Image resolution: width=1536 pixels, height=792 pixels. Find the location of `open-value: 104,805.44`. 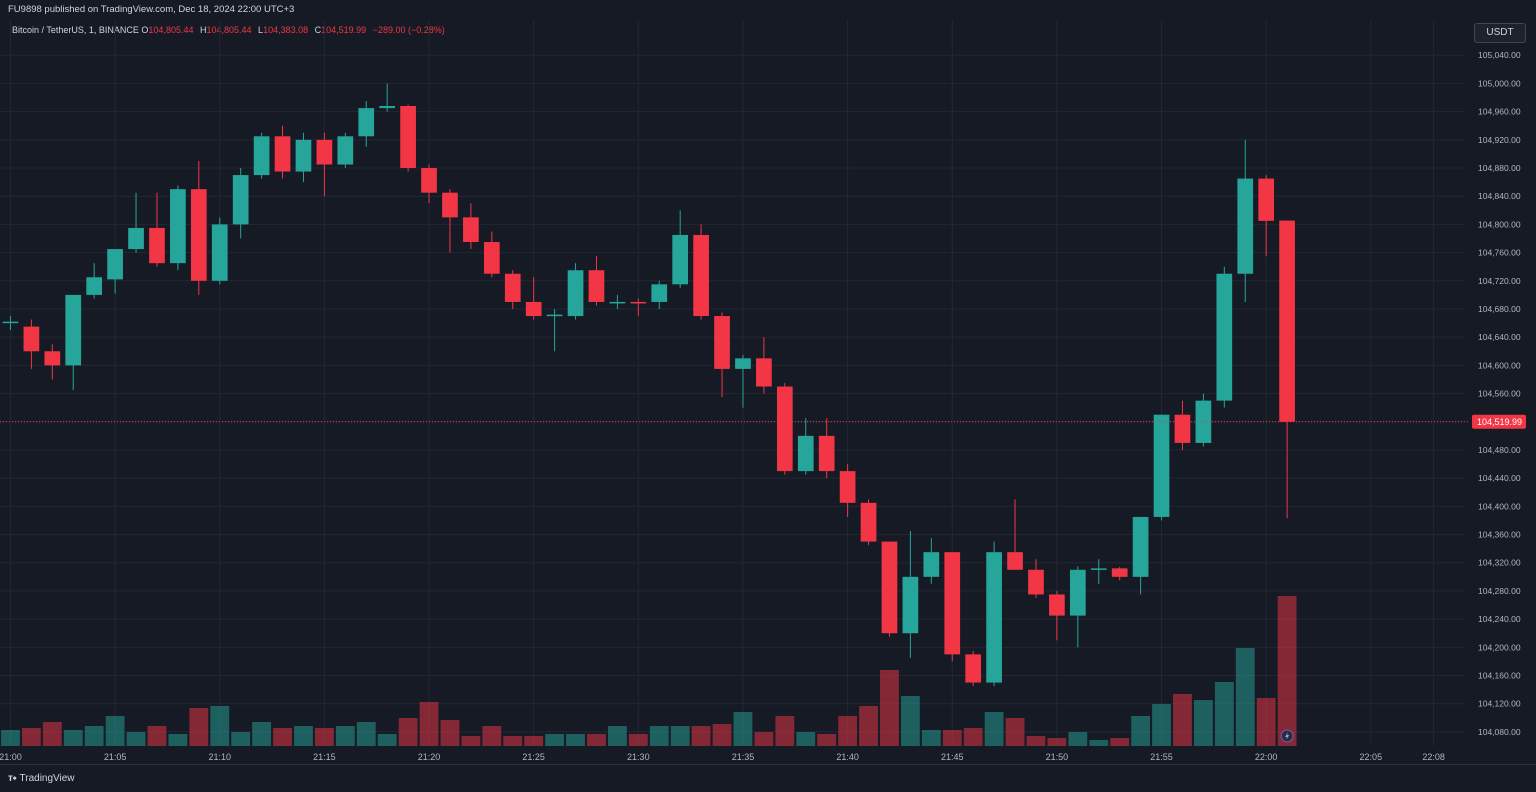

open-value: 104,805.44 is located at coordinates (171, 30).